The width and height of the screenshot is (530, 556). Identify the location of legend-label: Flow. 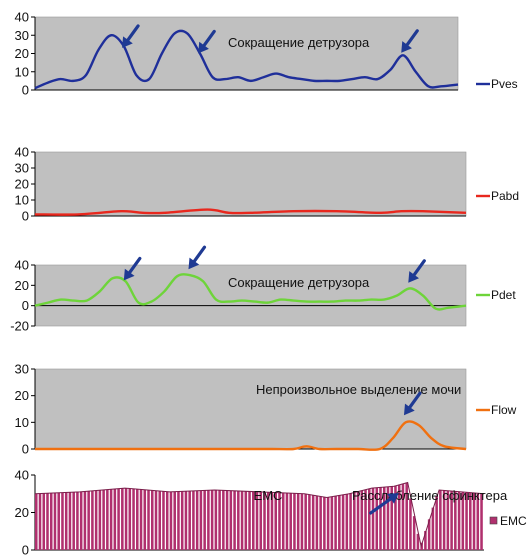
(504, 410).